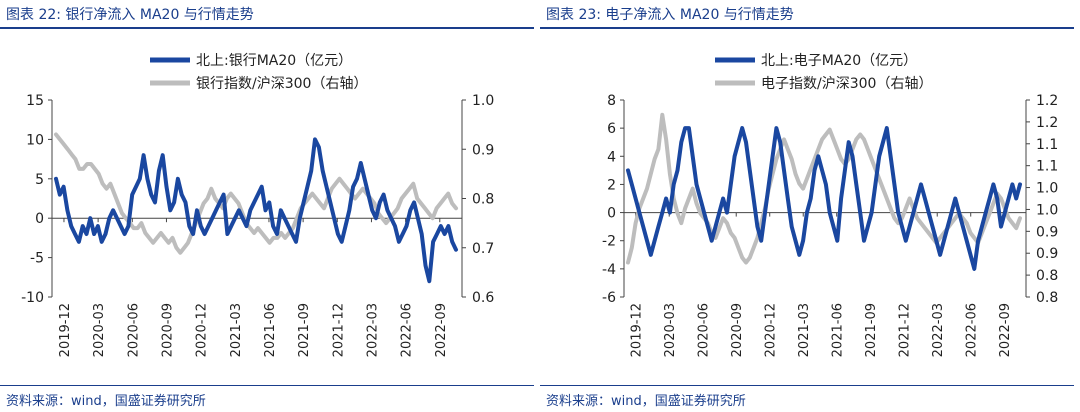 This screenshot has width=1080, height=412. Describe the element at coordinates (839, 61) in the screenshot. I see `legend-label: 北上:电子MA20（亿元）` at that location.